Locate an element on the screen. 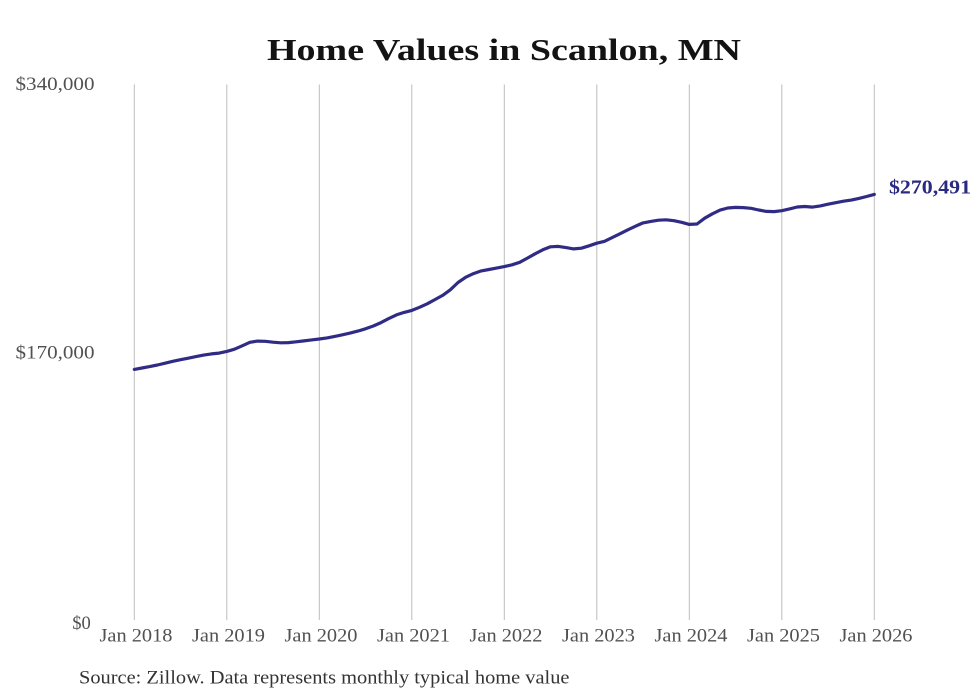 The image size is (980, 699). svg-text: $270,491 is located at coordinates (930, 187).